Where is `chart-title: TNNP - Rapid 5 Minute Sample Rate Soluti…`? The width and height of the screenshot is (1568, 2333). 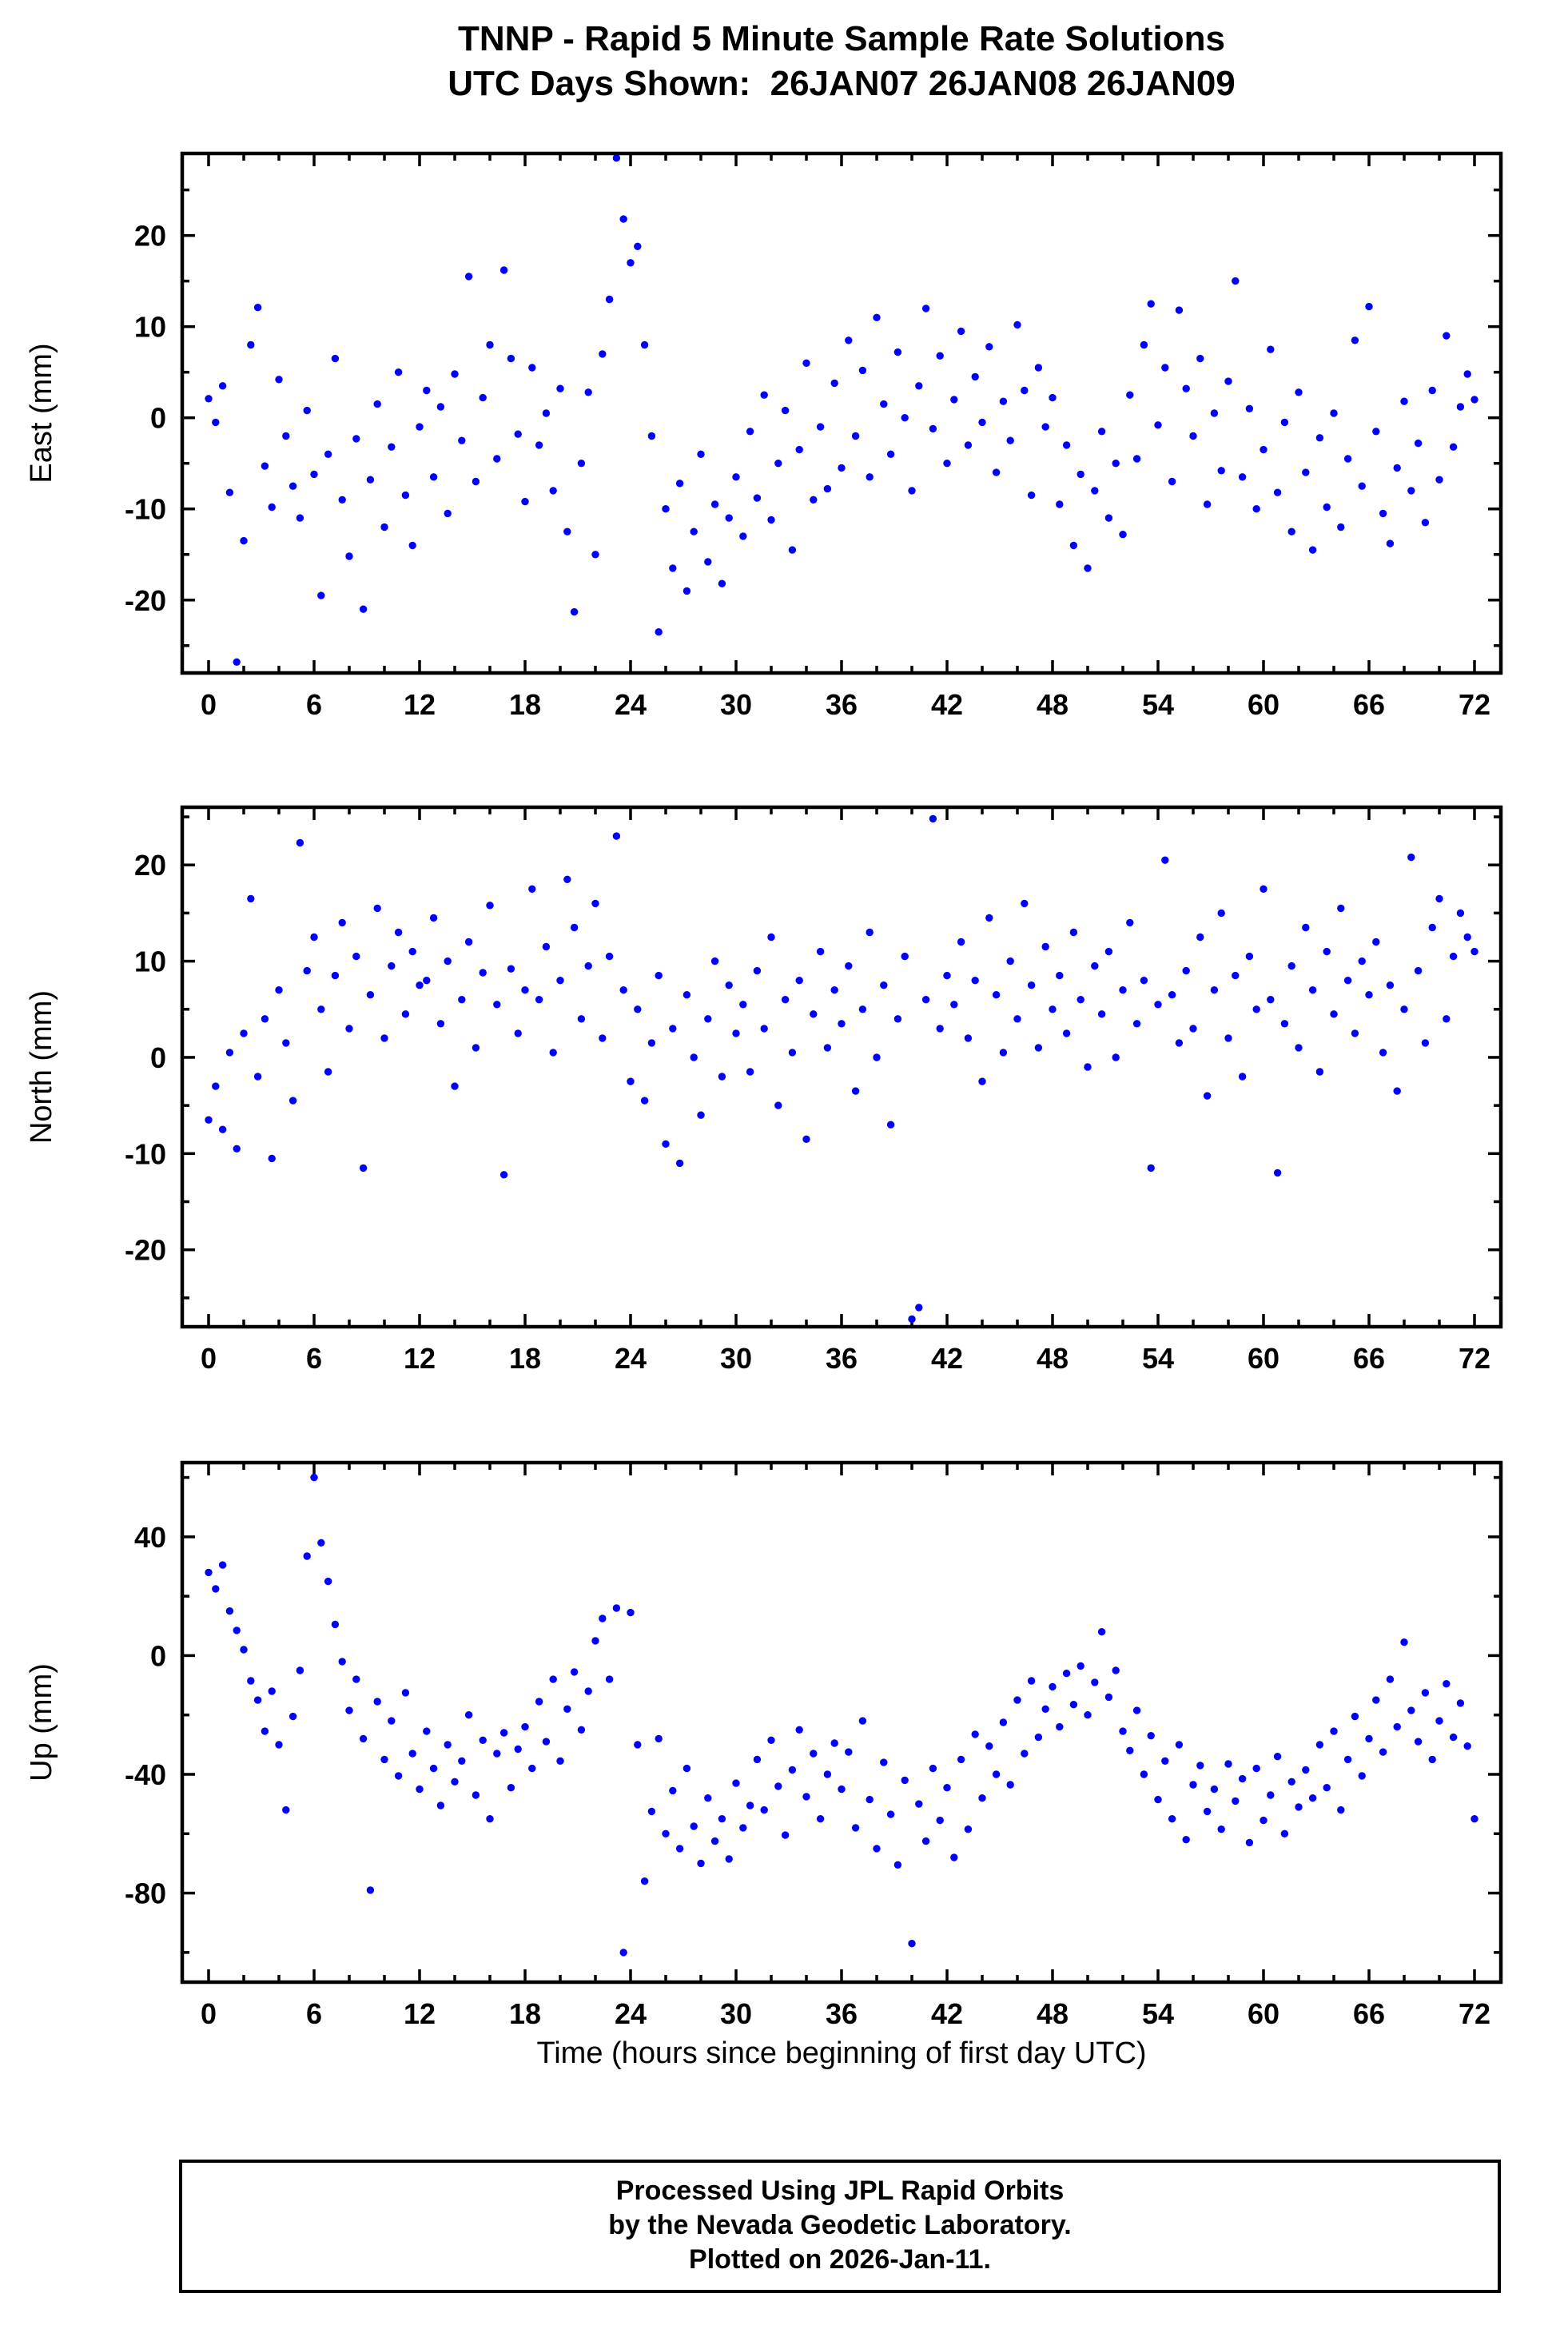 chart-title: TNNP - Rapid 5 Minute Sample Rate Soluti… is located at coordinates (841, 38).